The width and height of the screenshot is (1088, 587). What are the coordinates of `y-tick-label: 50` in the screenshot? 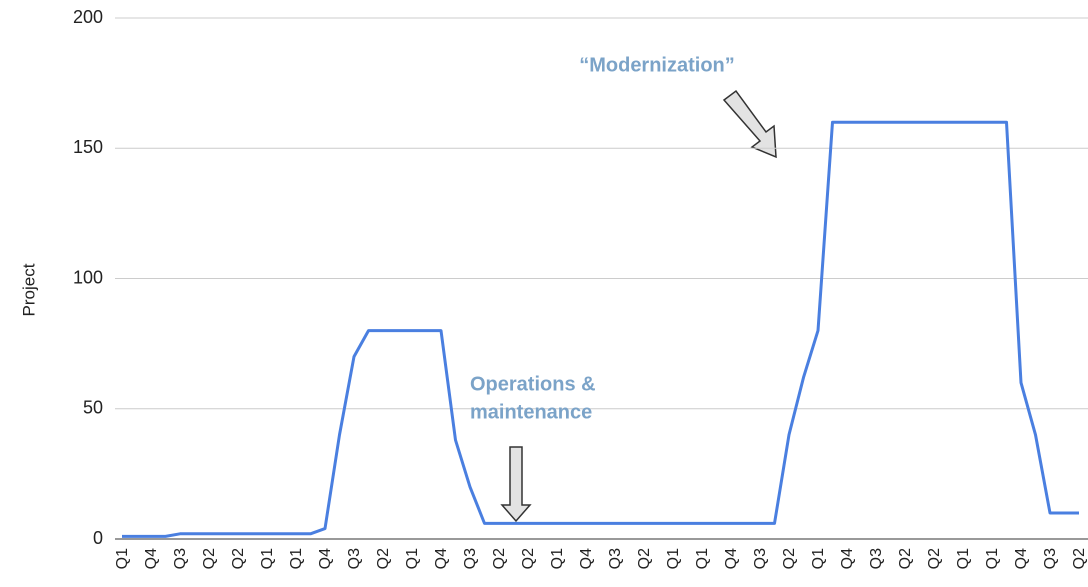 It's located at (93, 408).